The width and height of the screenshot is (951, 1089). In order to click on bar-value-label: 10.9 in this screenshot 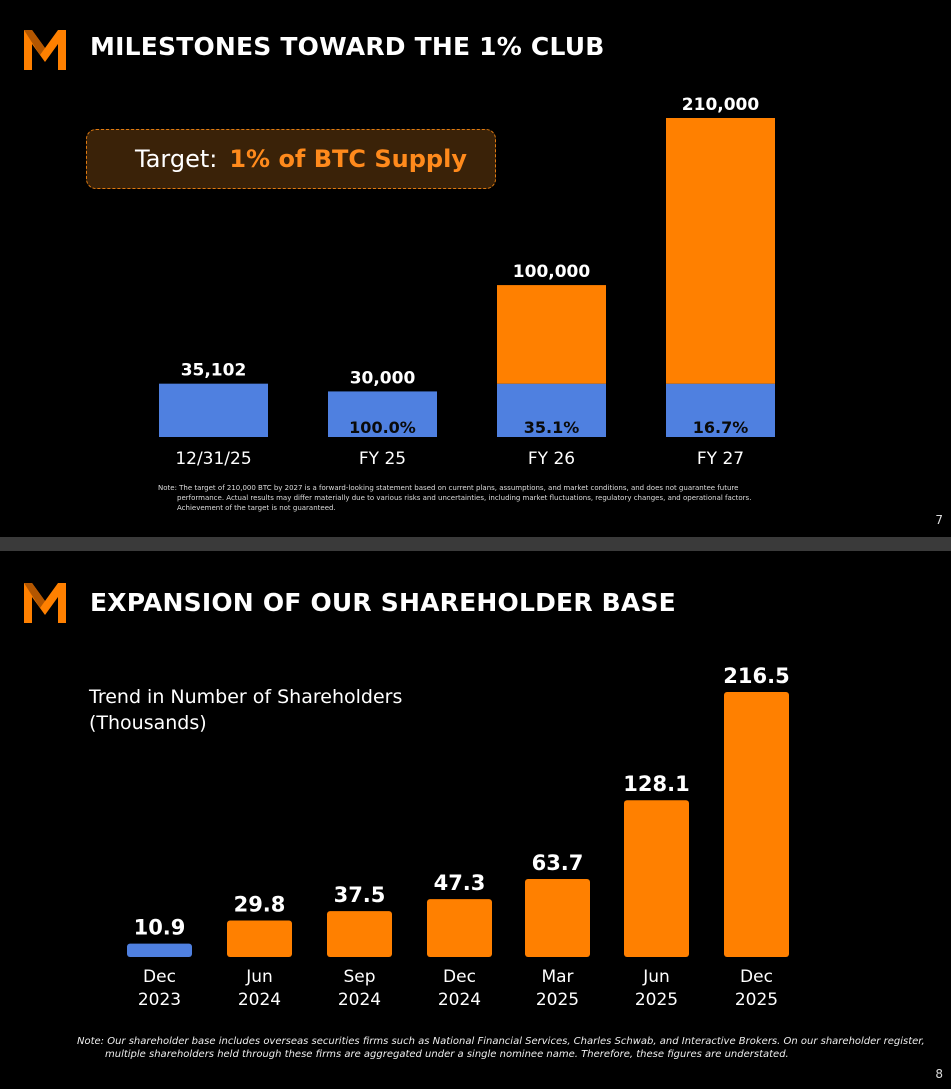, I will do `click(160, 928)`.